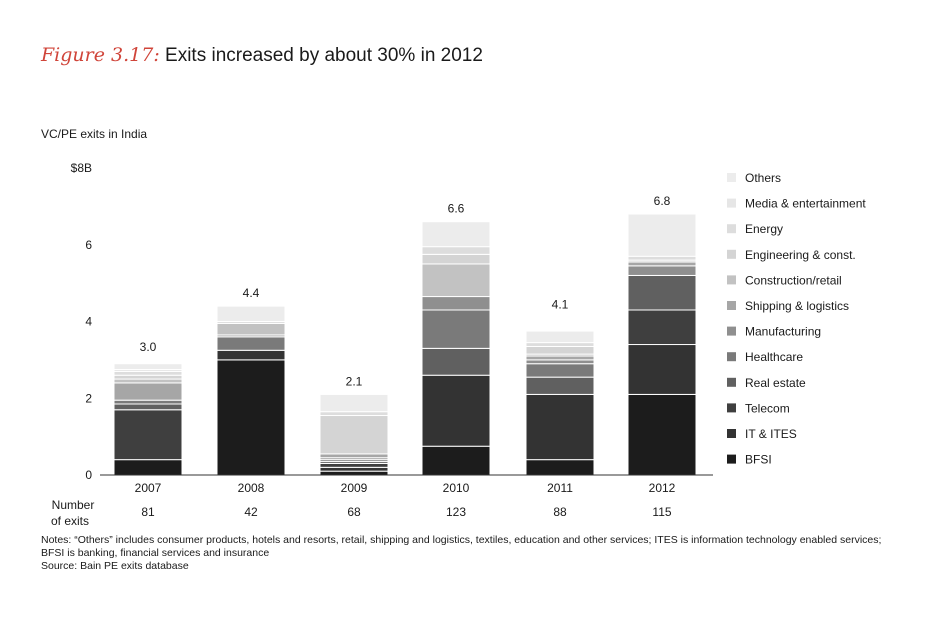  I want to click on exits-label-line1: Number, so click(73, 505).